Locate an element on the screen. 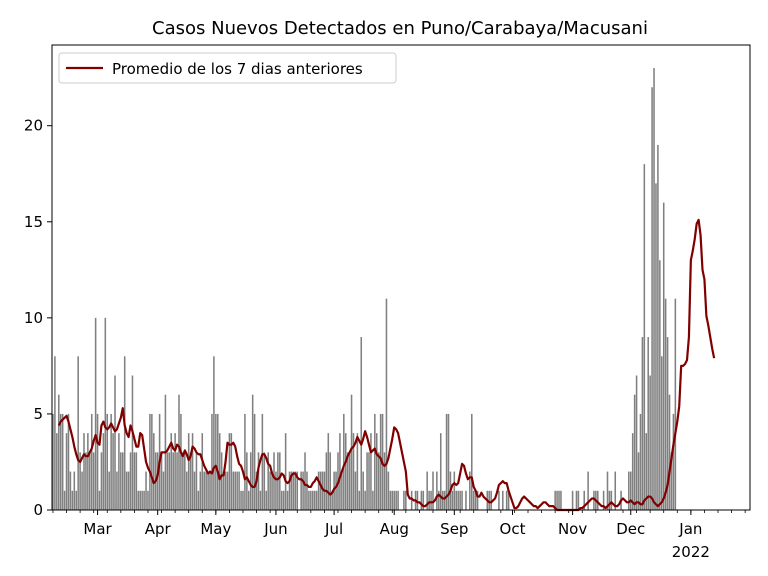 The width and height of the screenshot is (768, 576). legend-box is located at coordinates (227, 68).